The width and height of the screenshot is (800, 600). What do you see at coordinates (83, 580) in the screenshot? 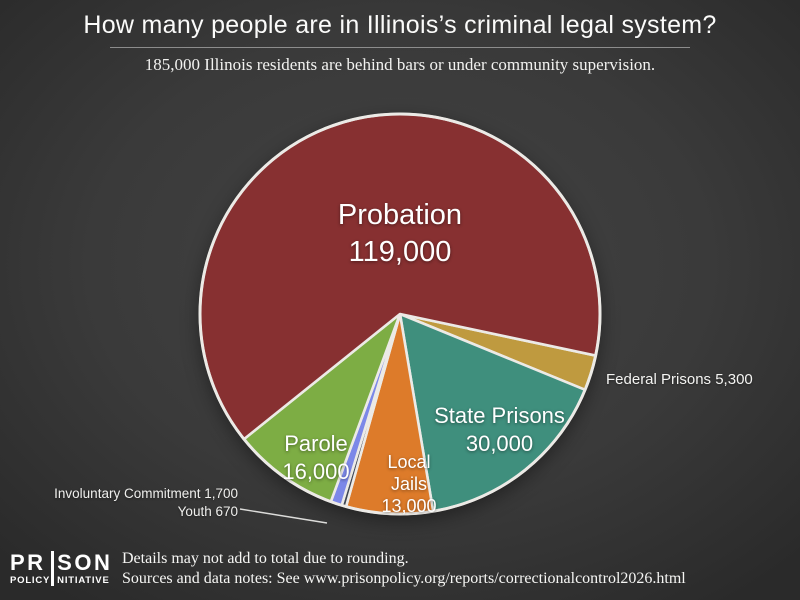
I see `logo-text-nitiative: NITIATIVE` at bounding box center [83, 580].